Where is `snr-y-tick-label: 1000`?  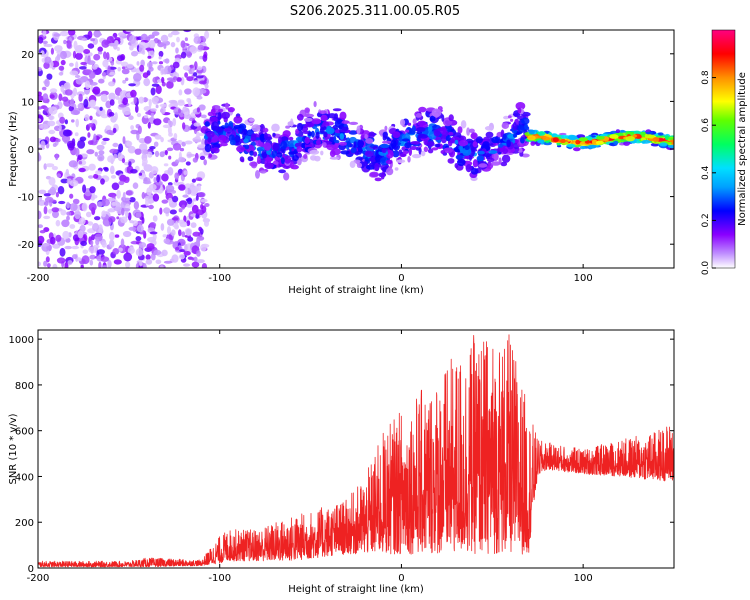 snr-y-tick-label: 1000 is located at coordinates (21, 340).